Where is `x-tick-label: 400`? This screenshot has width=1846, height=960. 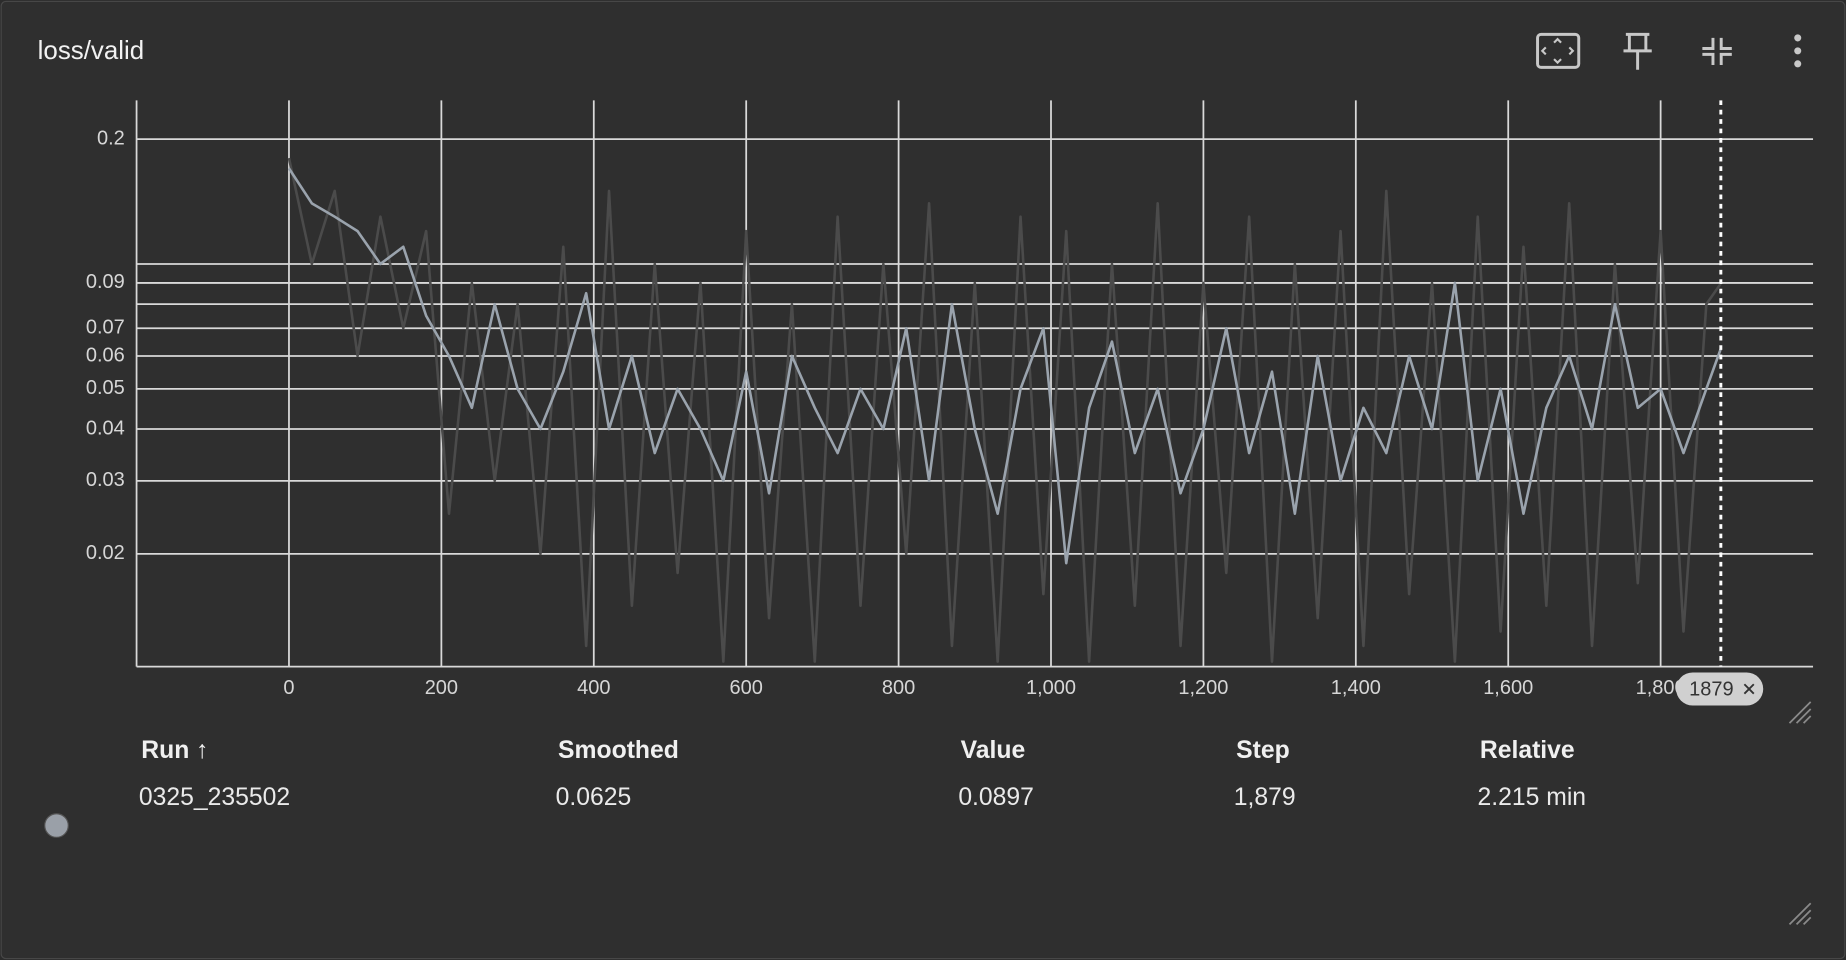
x-tick-label: 400 is located at coordinates (593, 688).